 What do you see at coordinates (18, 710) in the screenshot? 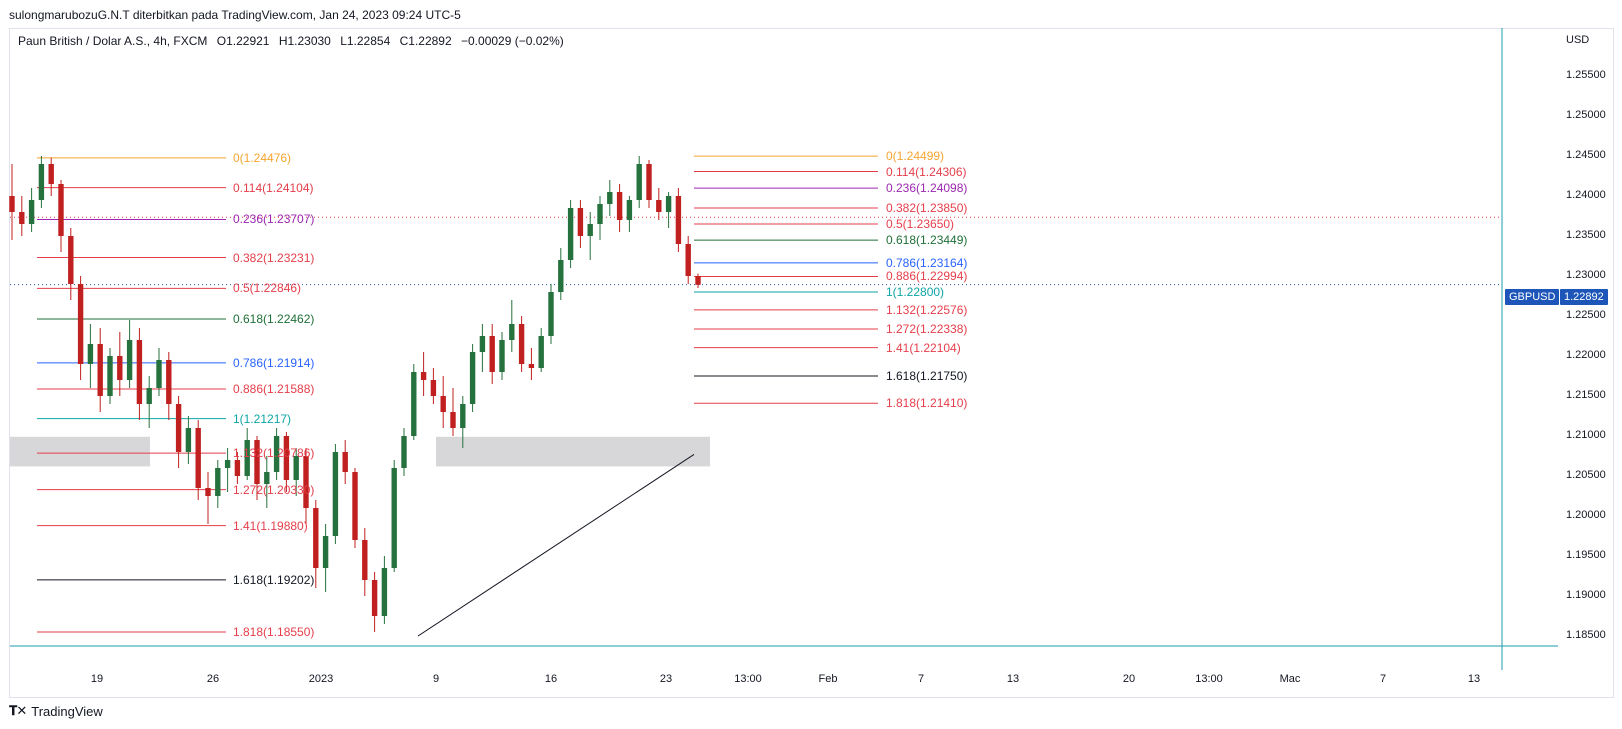
I see `tradingview-logo-icon: 𝐓✕` at bounding box center [18, 710].